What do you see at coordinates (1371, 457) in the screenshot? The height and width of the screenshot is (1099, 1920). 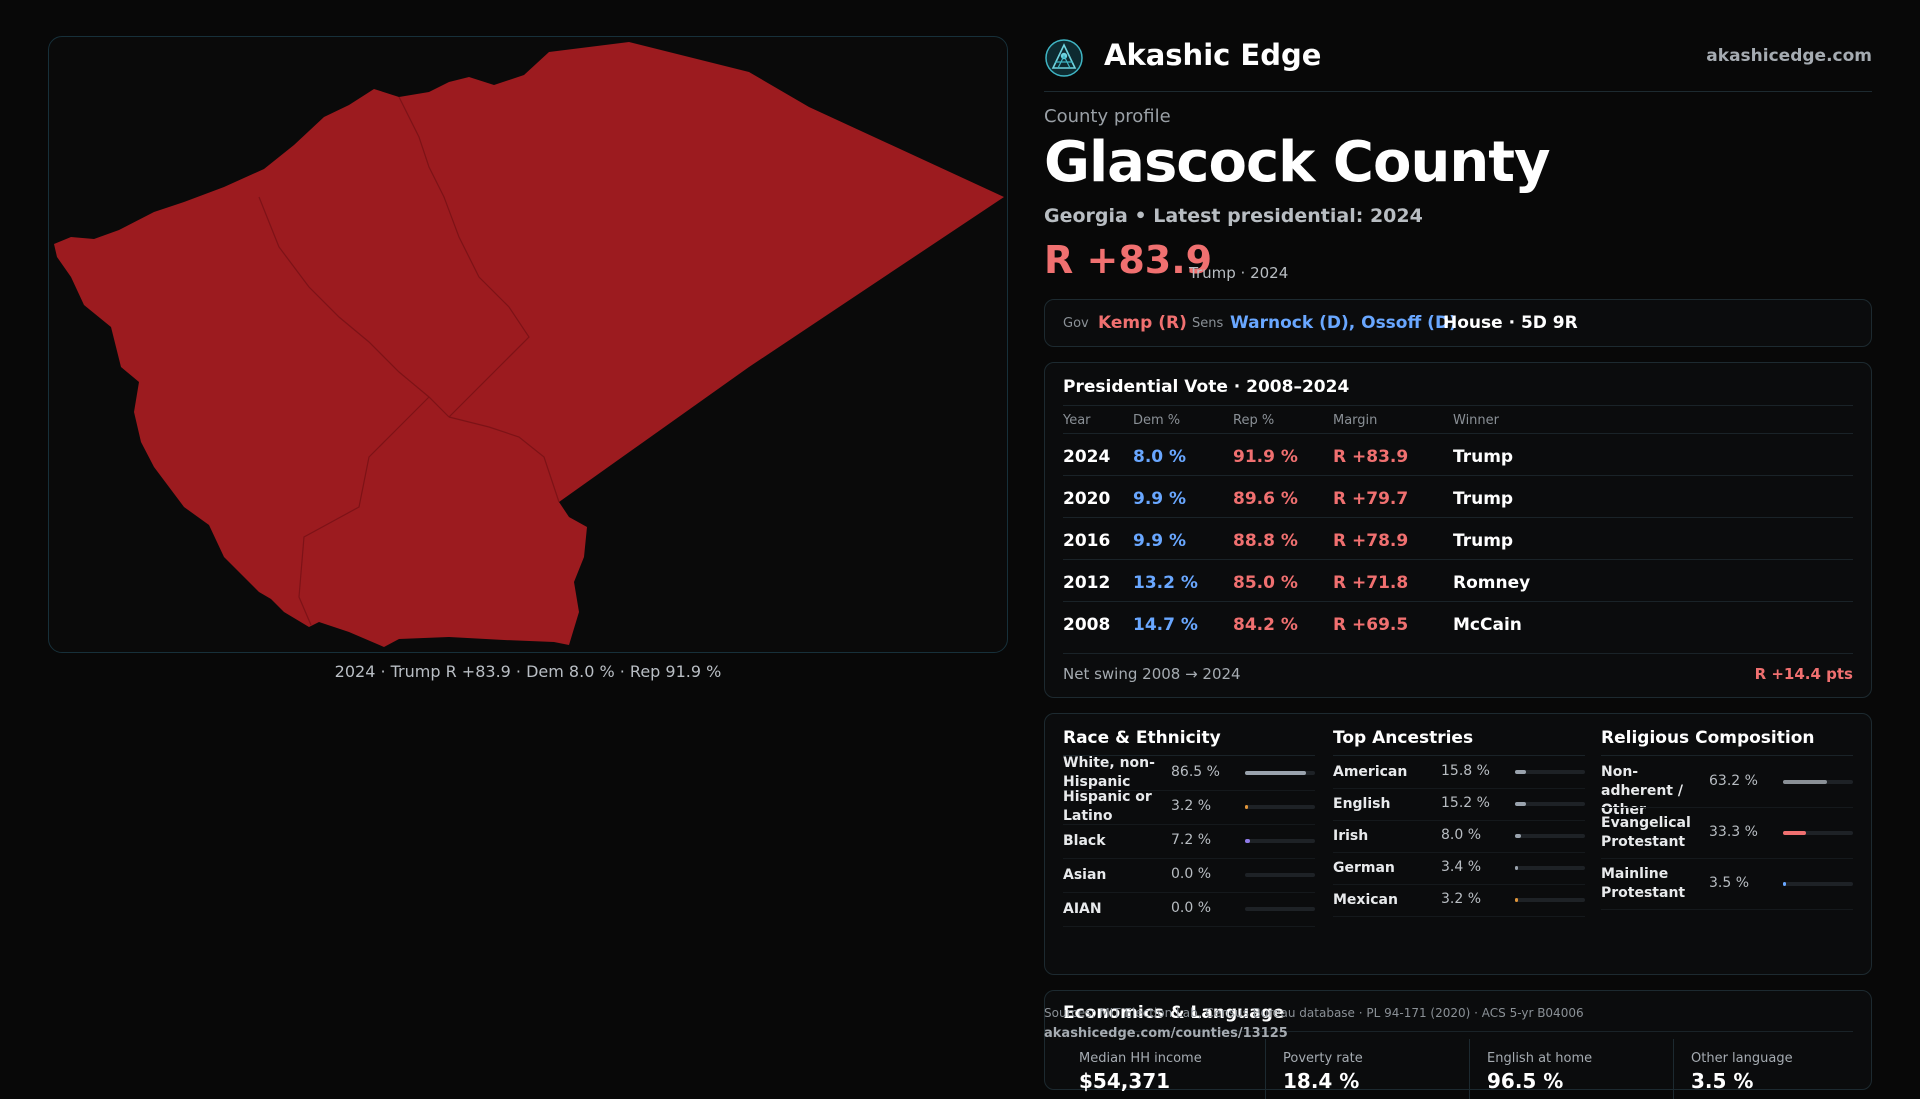 I see `cell-margin: R +83.9` at bounding box center [1371, 457].